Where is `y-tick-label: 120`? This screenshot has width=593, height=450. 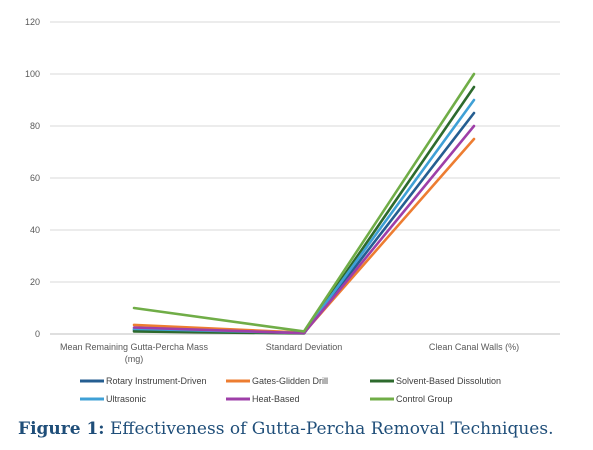 y-tick-label: 120 is located at coordinates (32, 22).